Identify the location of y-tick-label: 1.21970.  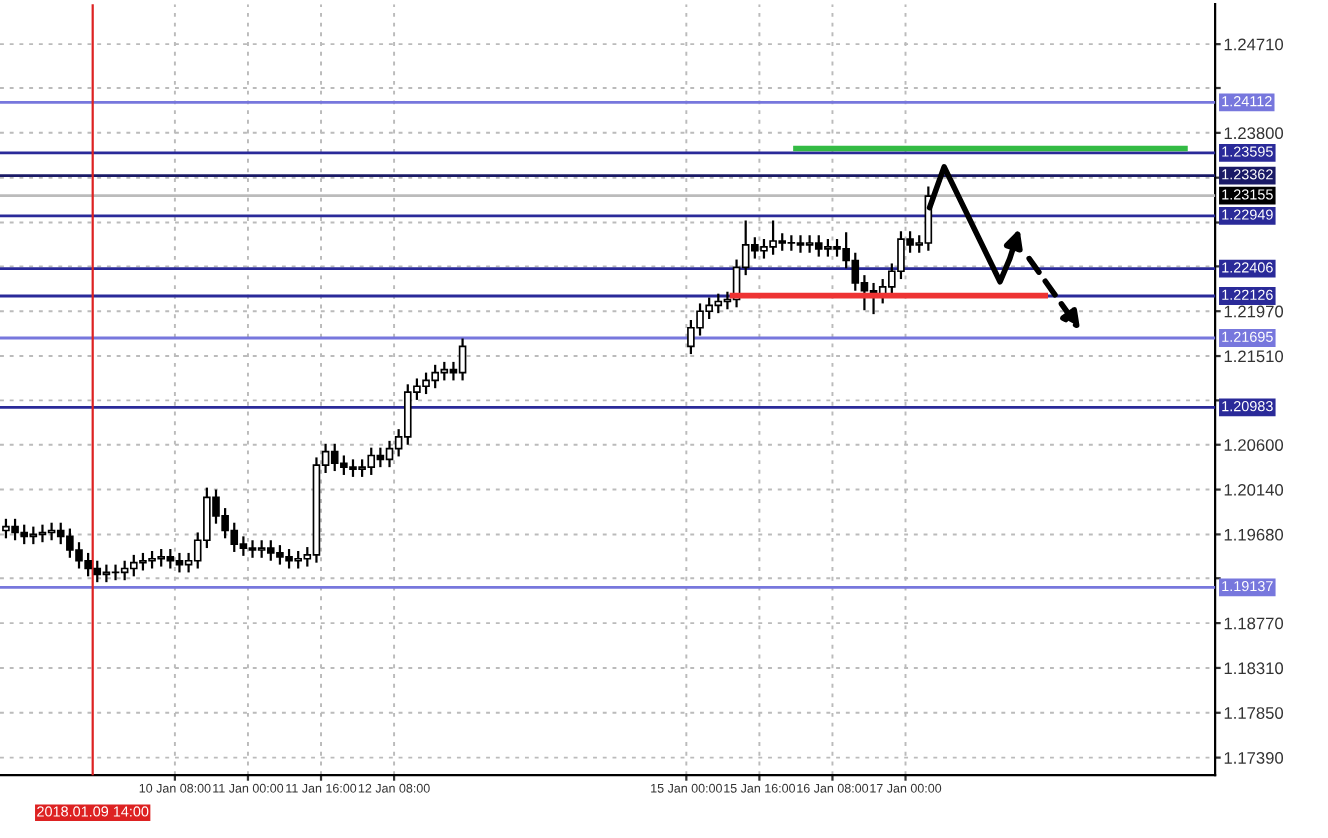
(1254, 311).